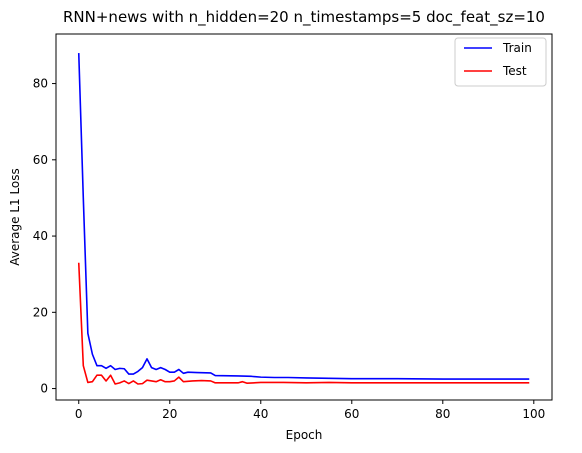 This screenshot has width=582, height=453. I want to click on y-tick-label: 60, so click(40, 160).